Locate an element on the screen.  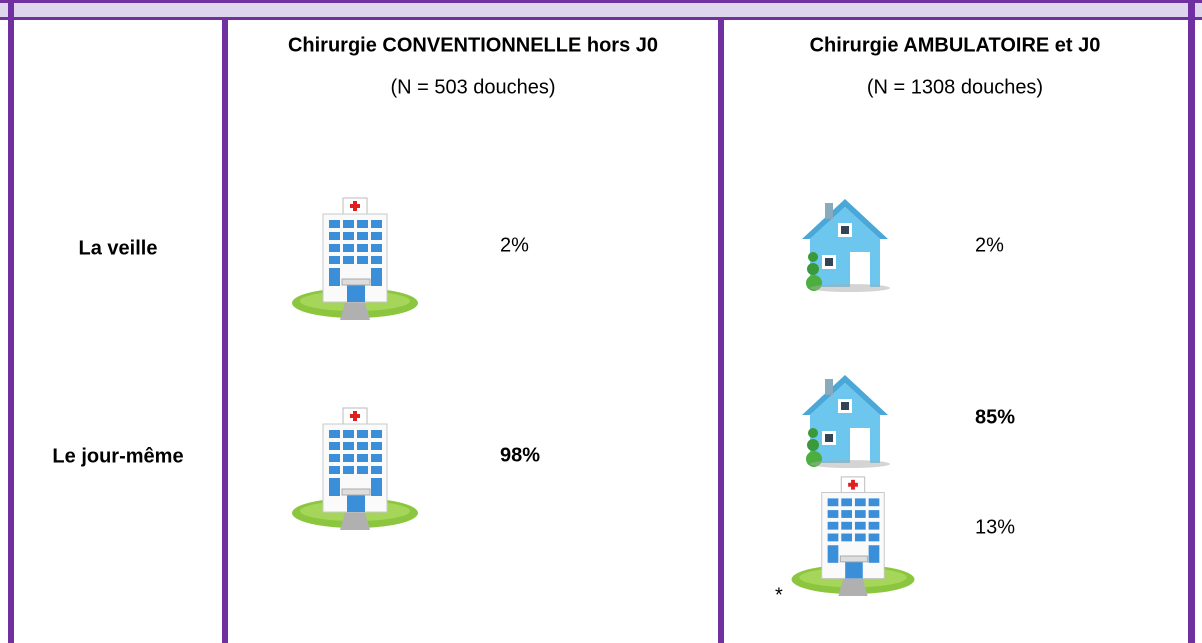
percentage: 13% is located at coordinates (995, 527).